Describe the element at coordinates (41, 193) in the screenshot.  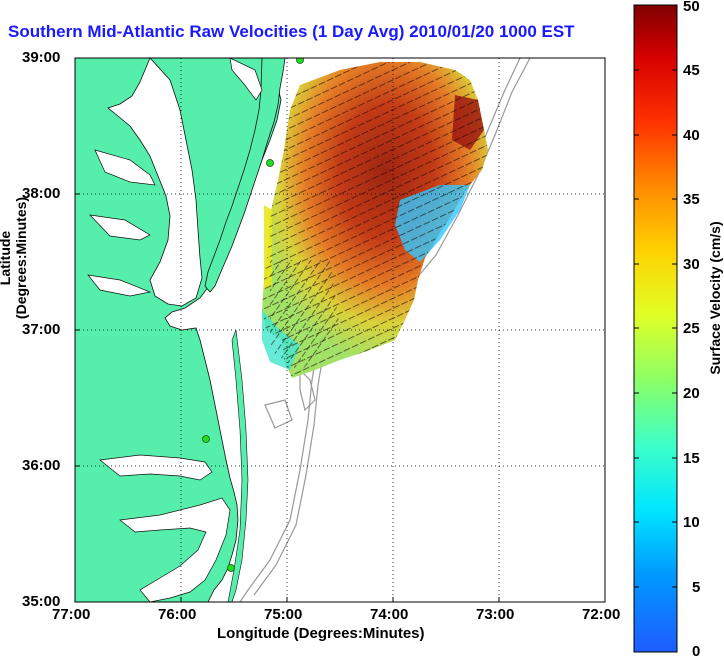
I see `y-tick-label: 38:00` at that location.